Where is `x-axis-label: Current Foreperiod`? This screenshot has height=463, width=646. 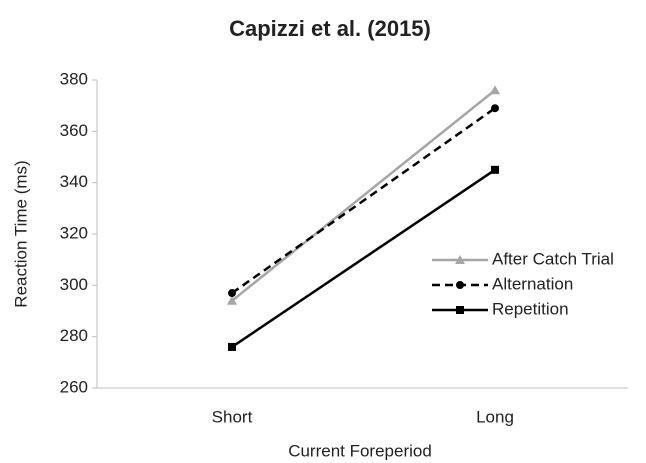
x-axis-label: Current Foreperiod is located at coordinates (360, 450).